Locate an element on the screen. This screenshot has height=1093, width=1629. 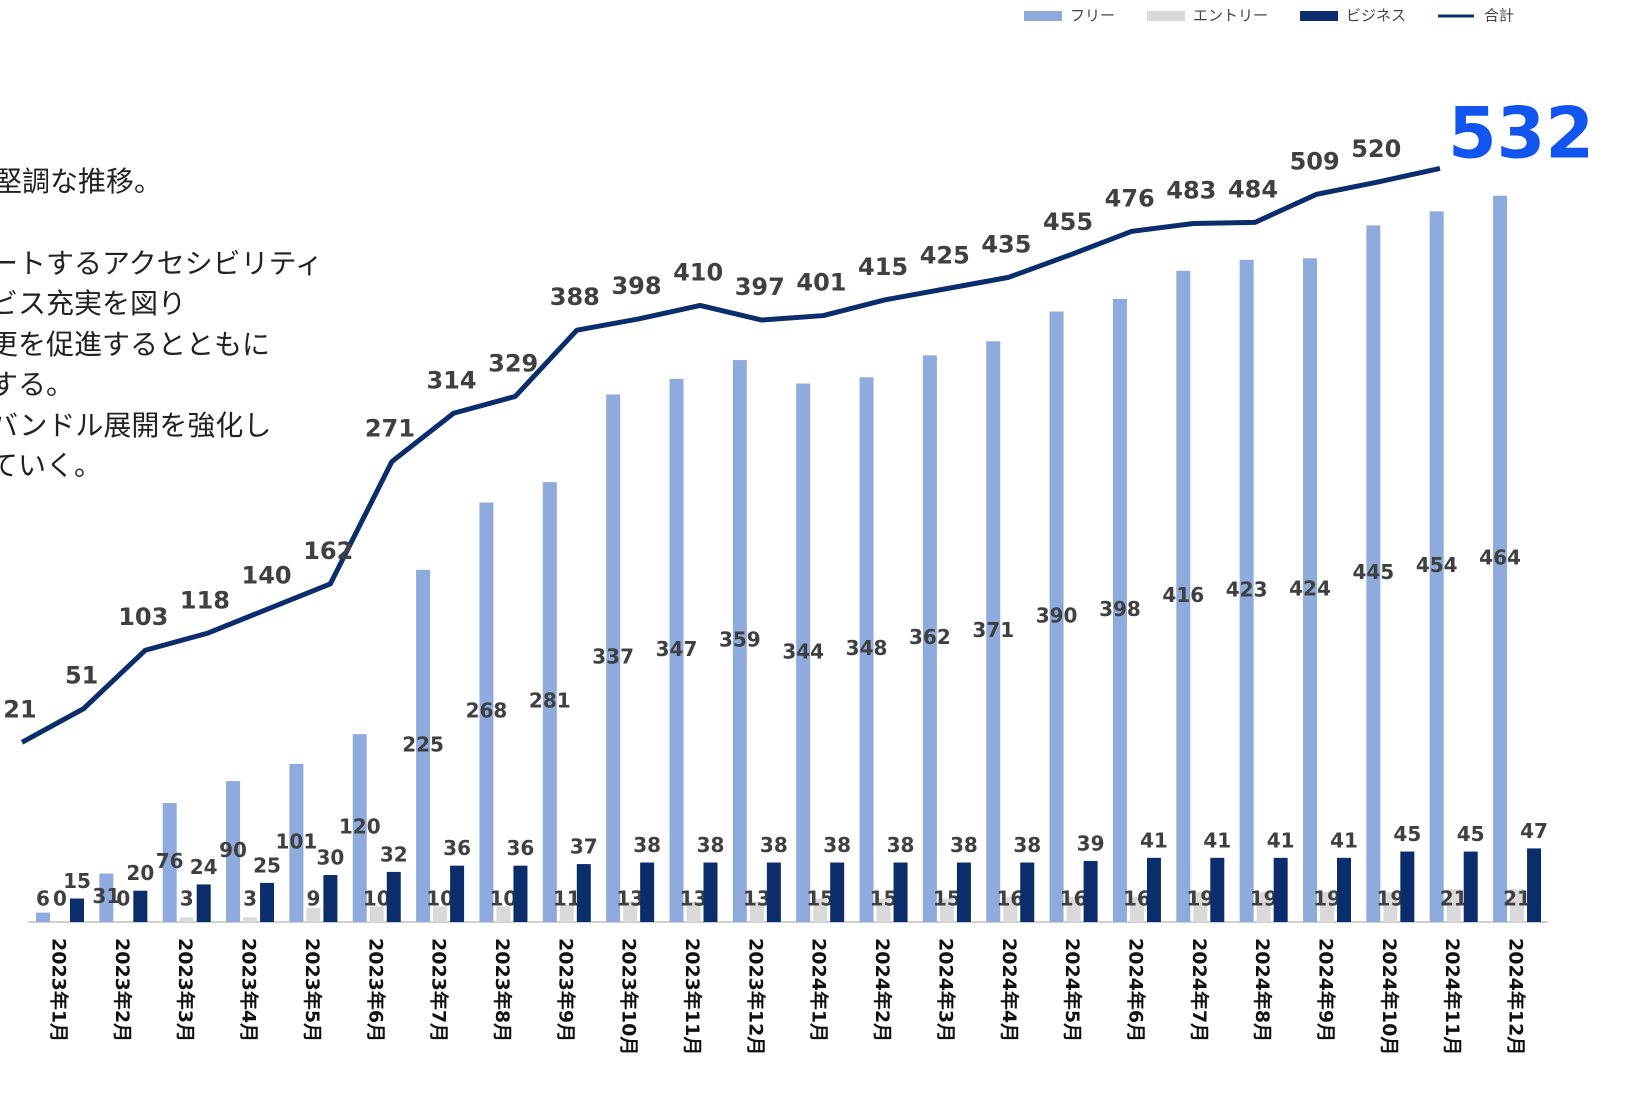
data-label: 13 is located at coordinates (694, 899).